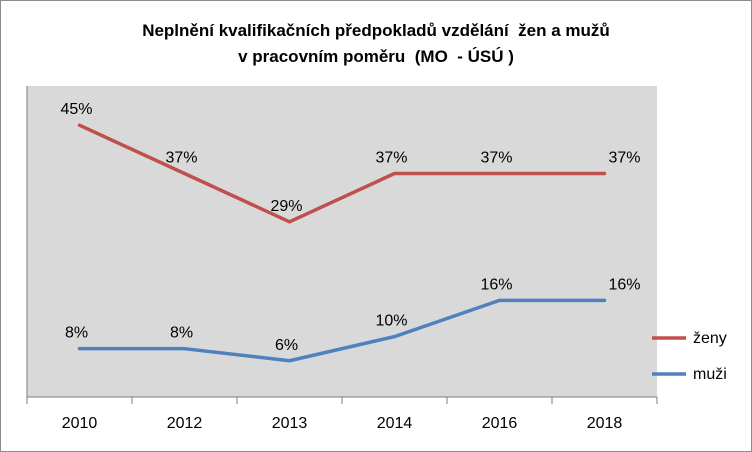 The width and height of the screenshot is (752, 452). What do you see at coordinates (290, 423) in the screenshot?
I see `x-tick-label: 2013` at bounding box center [290, 423].